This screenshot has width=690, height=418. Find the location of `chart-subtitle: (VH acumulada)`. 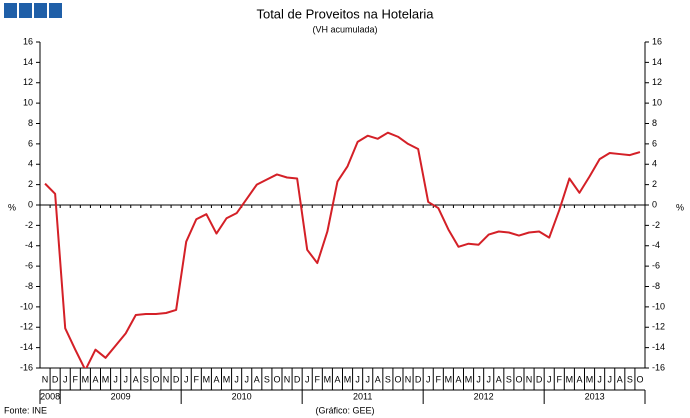

chart-subtitle: (VH acumulada) is located at coordinates (344, 29).